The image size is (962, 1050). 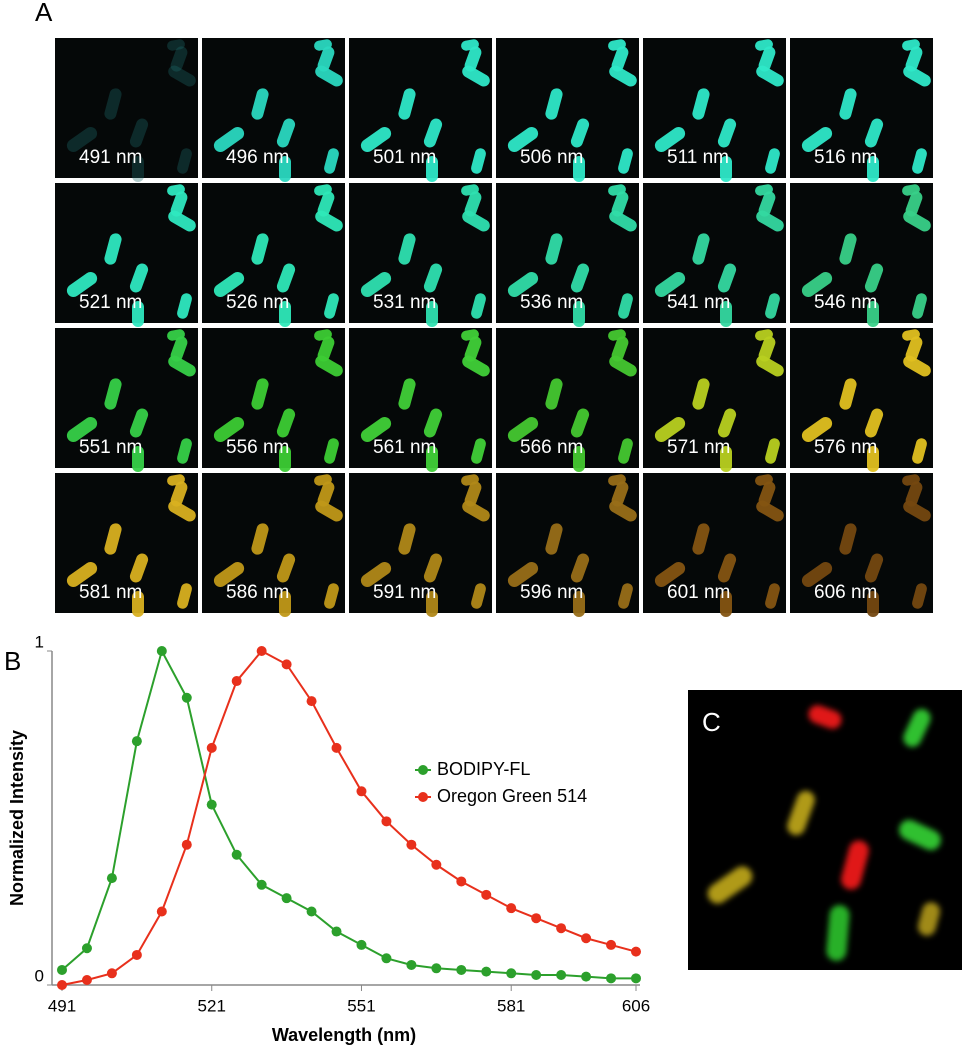 I want to click on x-tick-label: 581, so click(x=511, y=1005).